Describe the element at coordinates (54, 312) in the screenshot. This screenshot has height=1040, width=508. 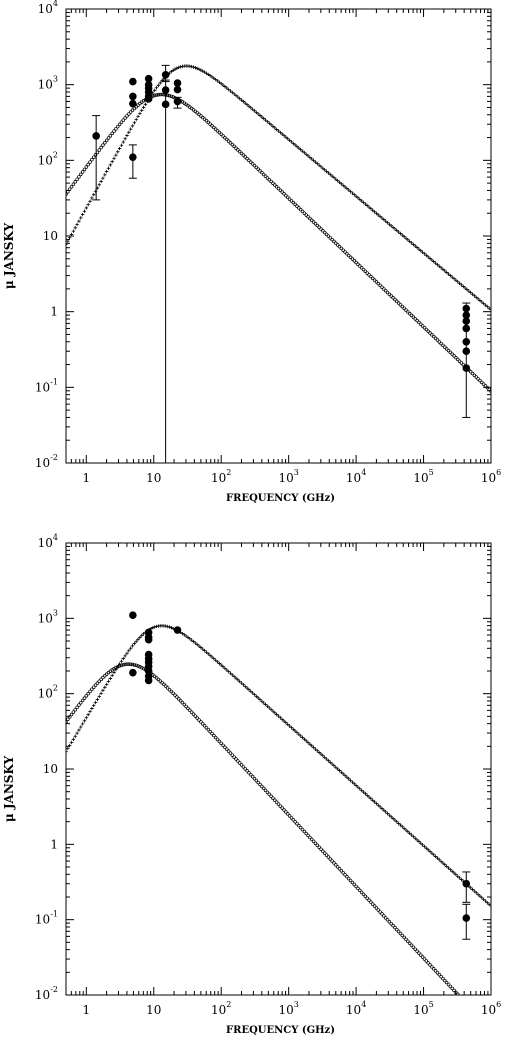
I see `y-tick-label: 1` at that location.